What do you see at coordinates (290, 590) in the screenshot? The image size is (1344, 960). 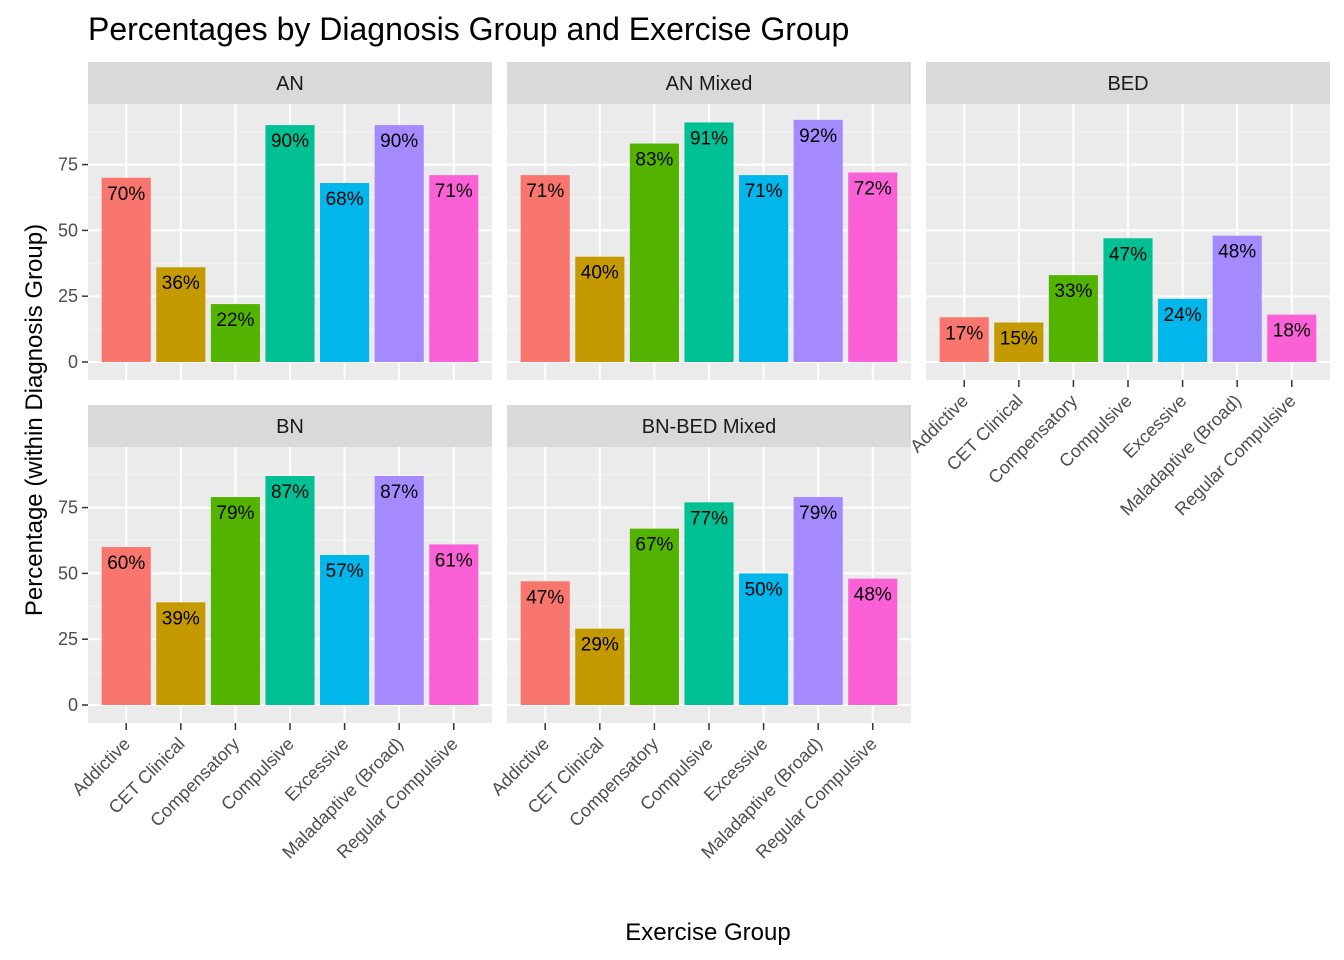 I see `bar-bn-compulsive` at bounding box center [290, 590].